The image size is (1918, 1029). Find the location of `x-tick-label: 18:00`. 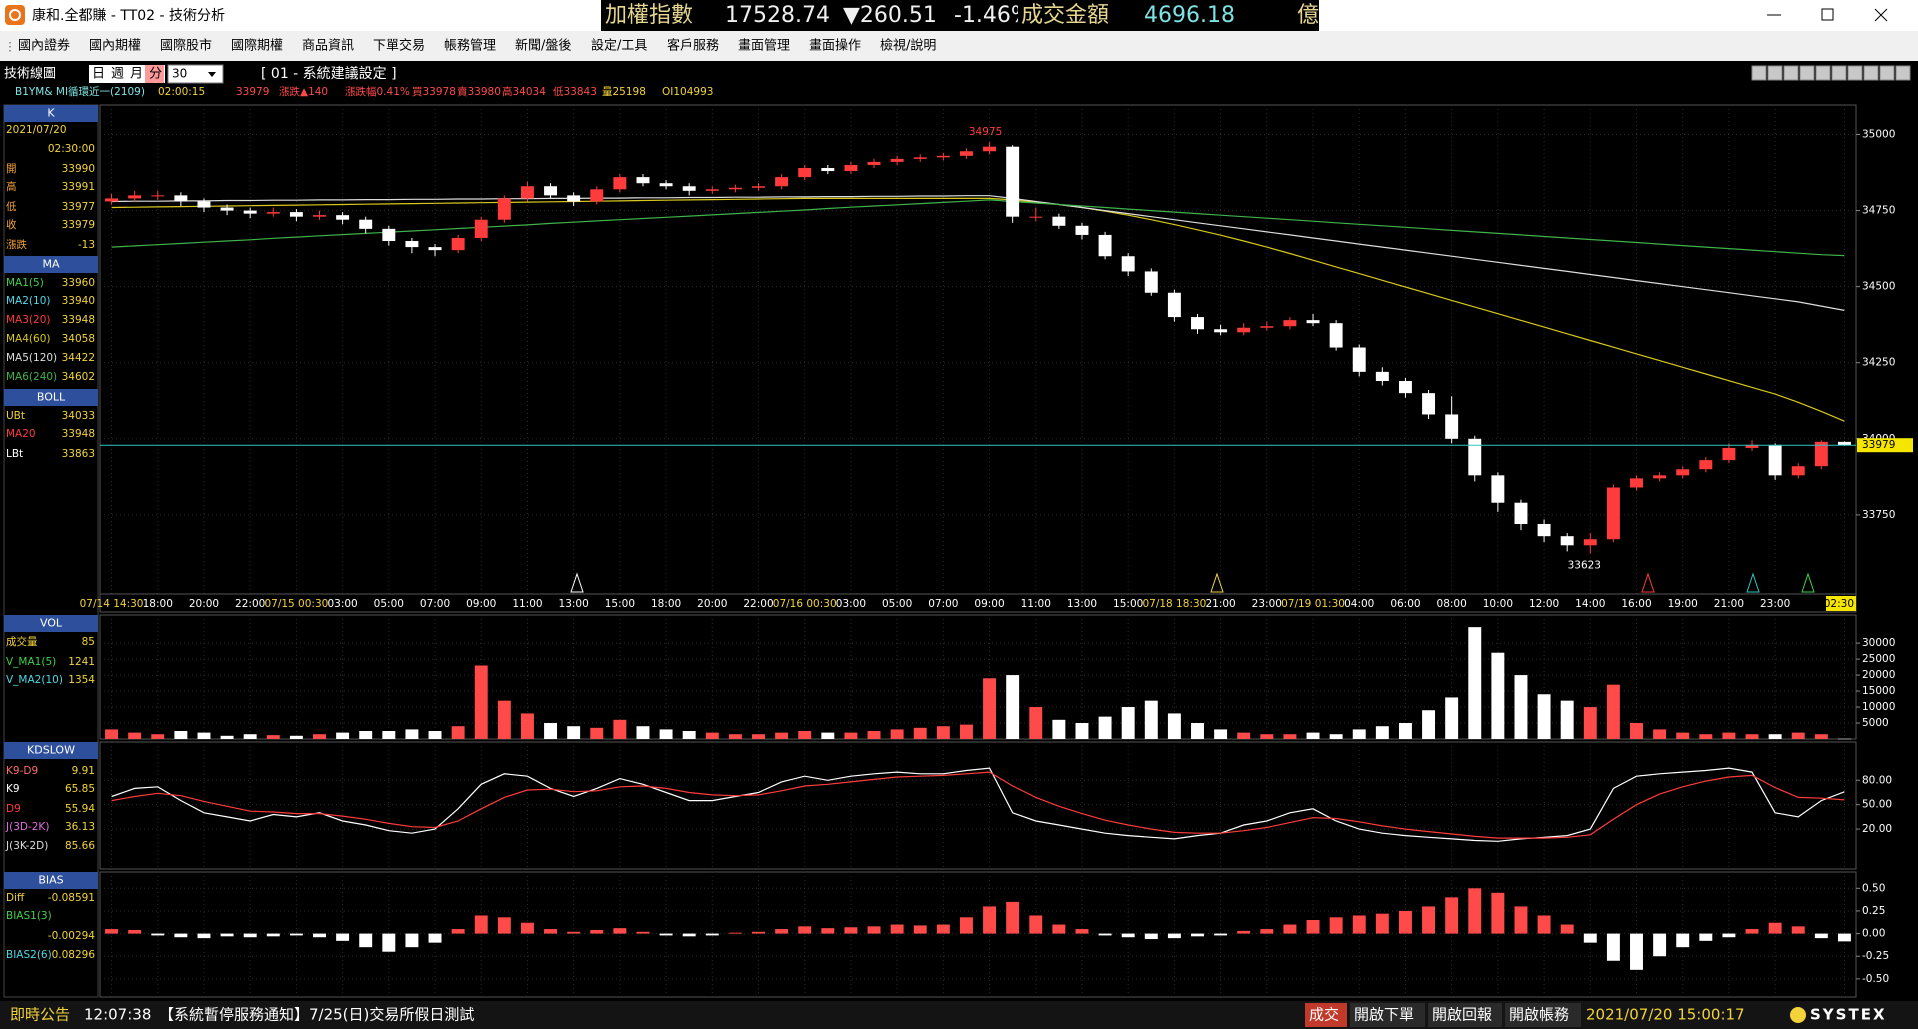

x-tick-label: 18:00 is located at coordinates (158, 604).